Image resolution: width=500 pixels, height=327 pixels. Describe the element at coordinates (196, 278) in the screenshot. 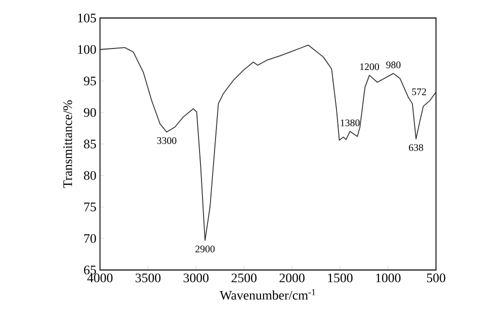

I see `x-tick-label: 3000` at that location.